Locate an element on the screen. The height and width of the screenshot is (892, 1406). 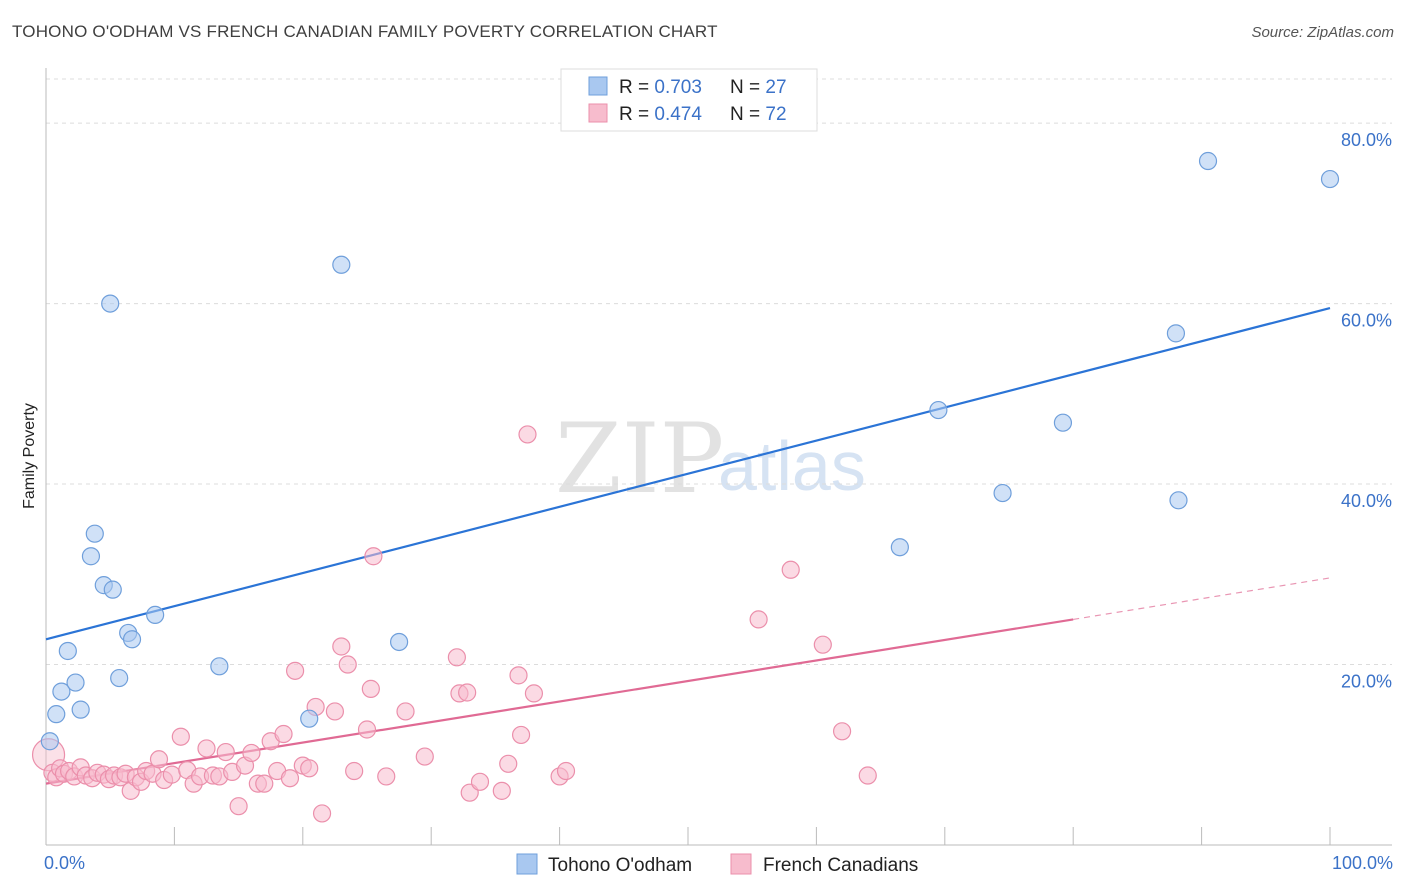
legend-box: R = 0.703 N = 27 R = 0.474 N = 72 is located at coordinates (689, 100).